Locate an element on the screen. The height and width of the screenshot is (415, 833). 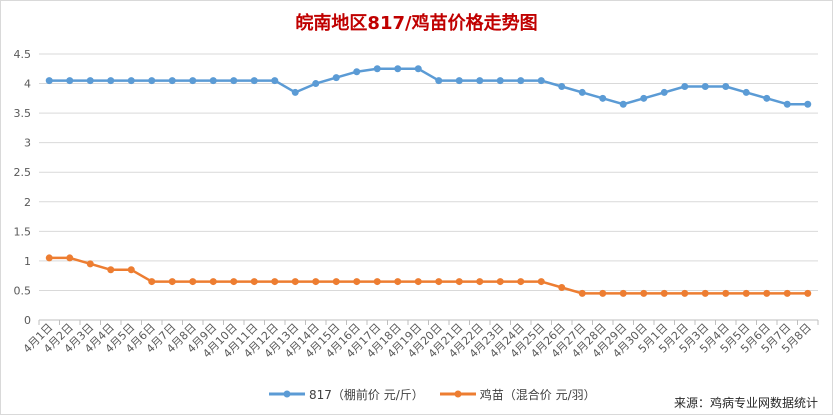
y-tick-label: 1.5 is located at coordinates (23, 231).